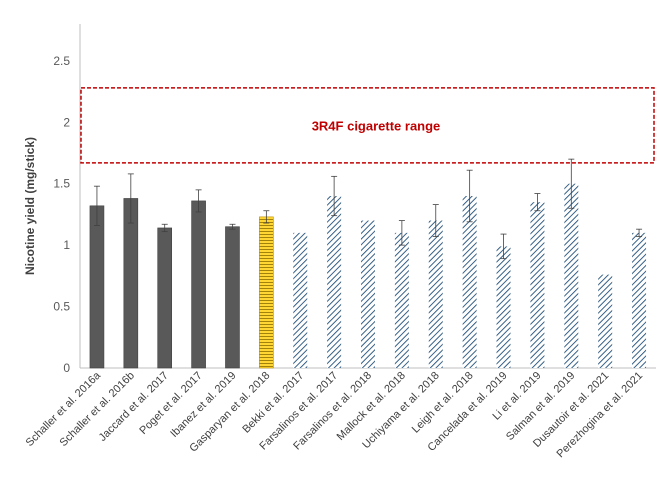  I want to click on reference-range: 3R4F cigarette range, so click(367, 125).